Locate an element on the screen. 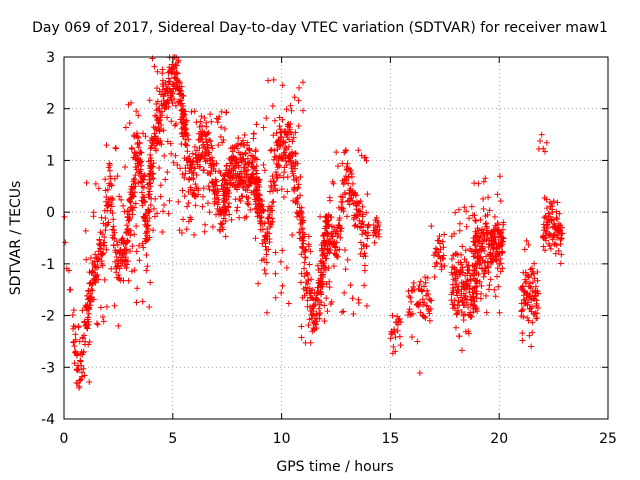  x-tick-label: 10 is located at coordinates (282, 439).